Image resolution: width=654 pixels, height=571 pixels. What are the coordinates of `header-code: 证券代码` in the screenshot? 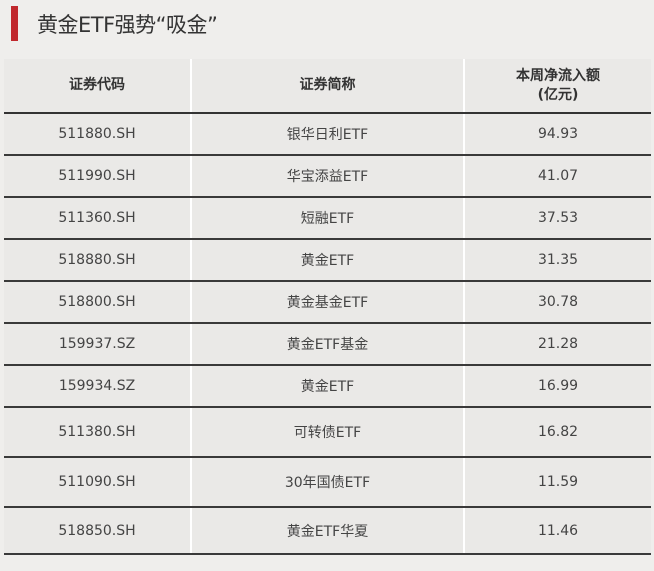 It's located at (98, 86).